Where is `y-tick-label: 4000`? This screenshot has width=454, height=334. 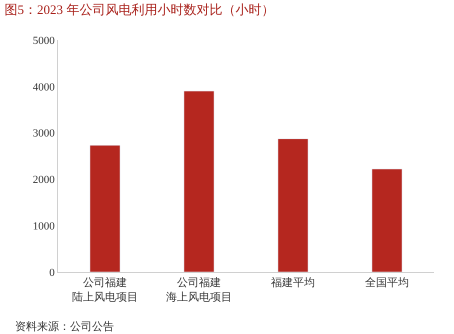
y-tick-label: 4000 is located at coordinates (44, 87).